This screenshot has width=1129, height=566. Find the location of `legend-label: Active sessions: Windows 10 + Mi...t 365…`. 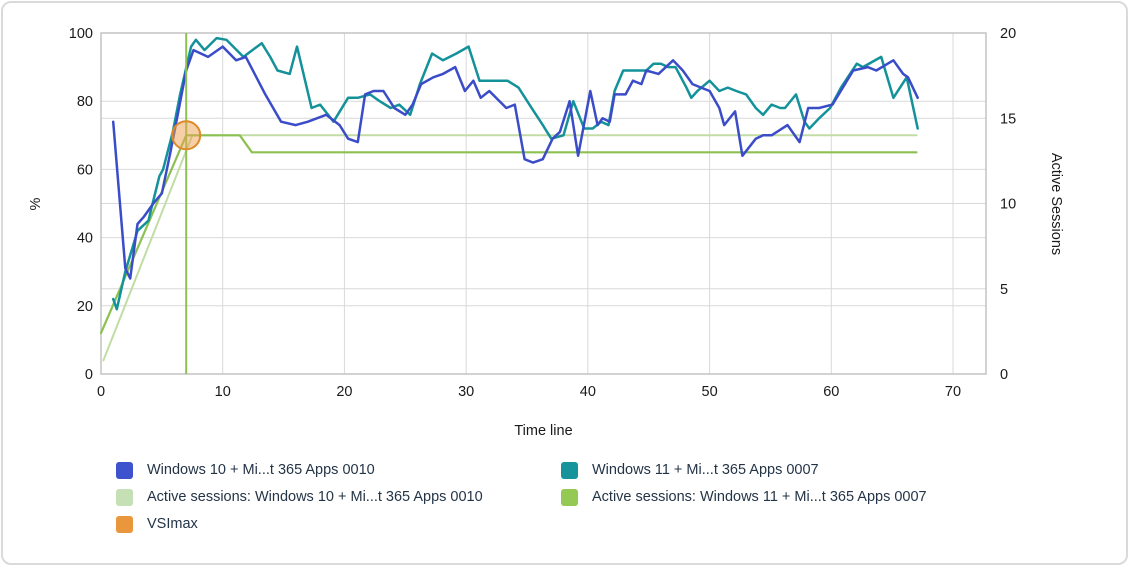

legend-label: Active sessions: Windows 10 + Mi...t 365… is located at coordinates (315, 497).